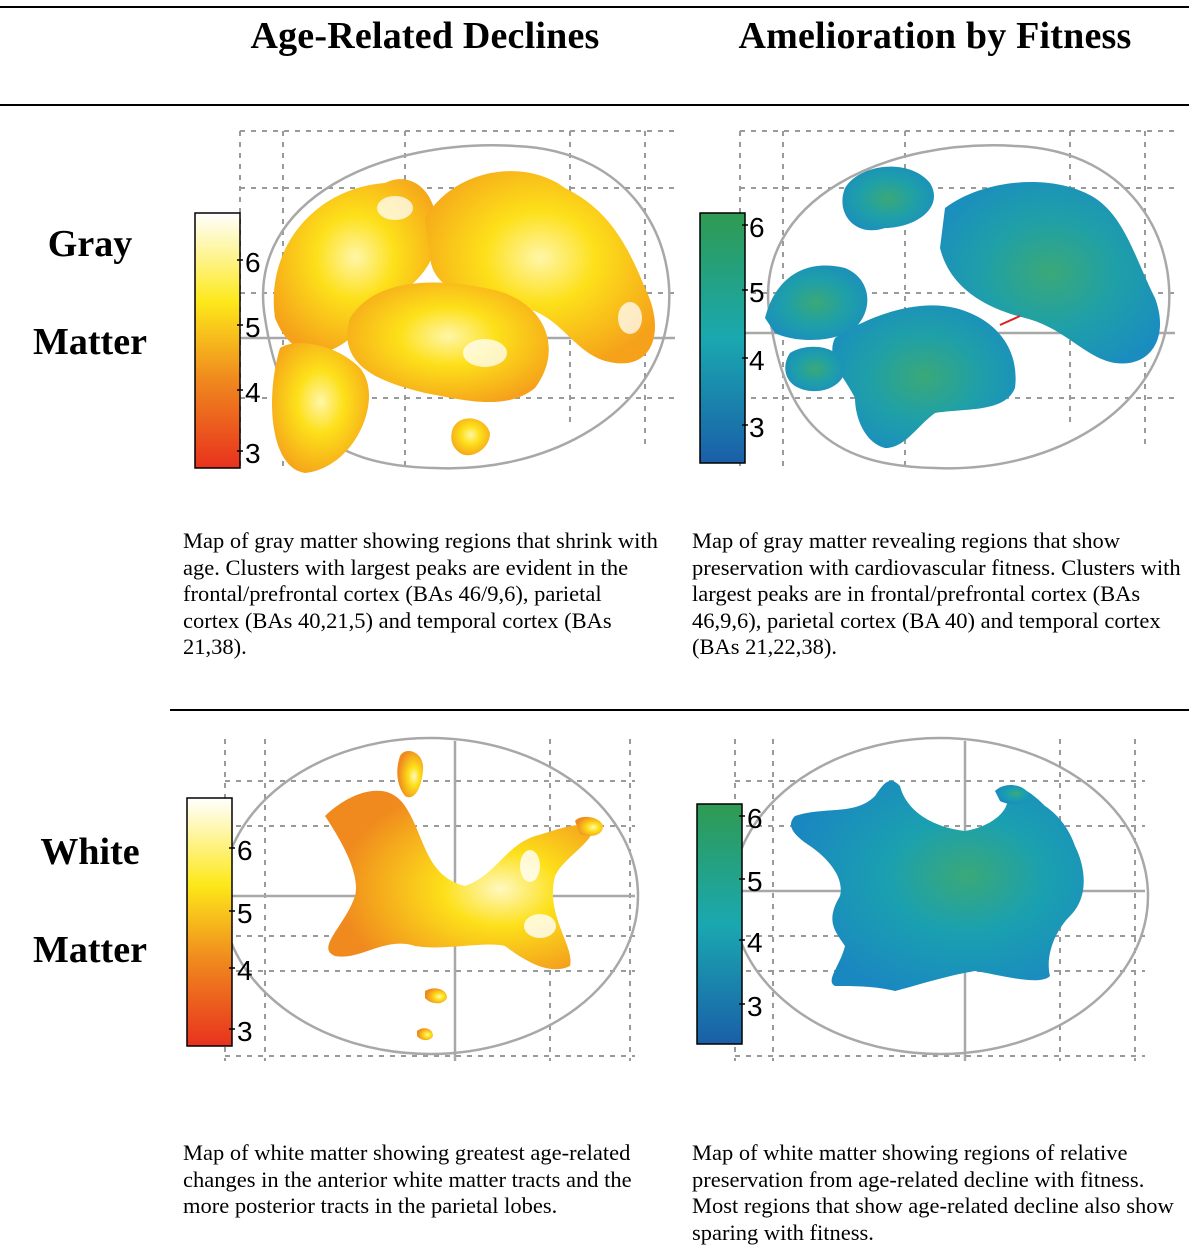 The width and height of the screenshot is (1189, 1260). What do you see at coordinates (245, 913) in the screenshot?
I see `white-age-tick-5: 5` at bounding box center [245, 913].